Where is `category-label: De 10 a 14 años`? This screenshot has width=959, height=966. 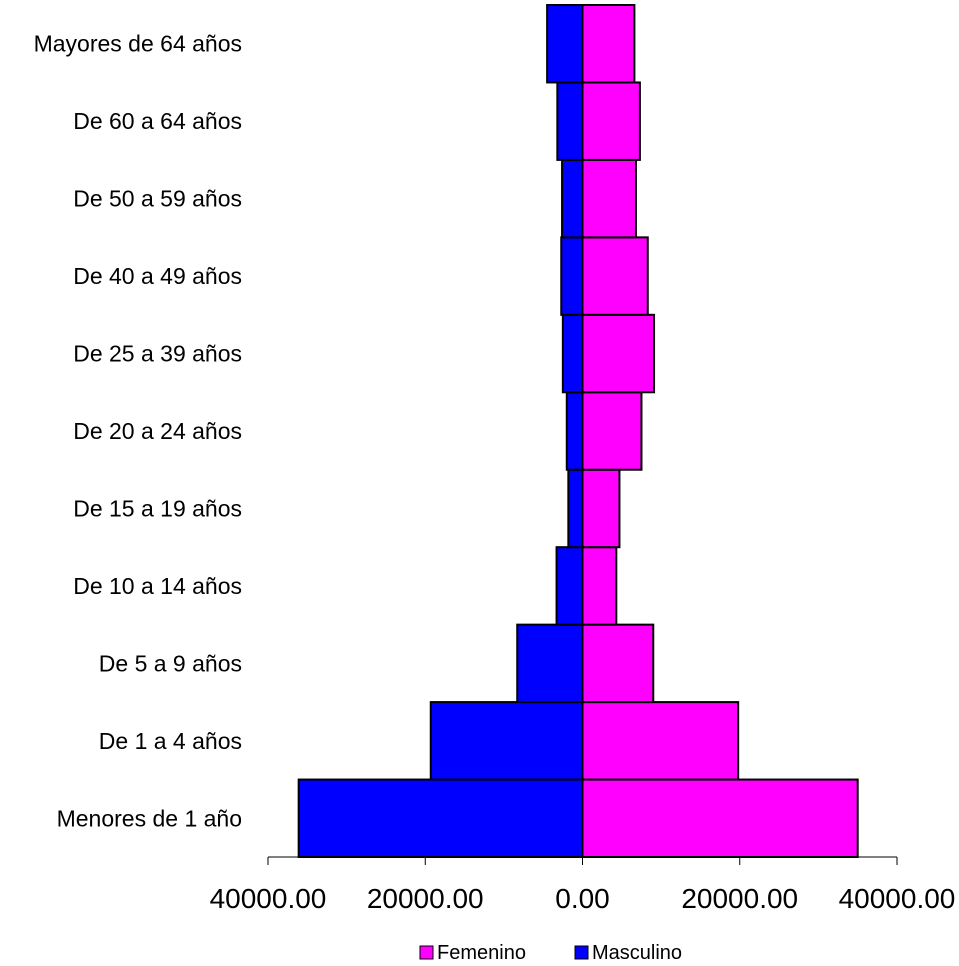
category-label: De 10 a 14 años is located at coordinates (157, 586).